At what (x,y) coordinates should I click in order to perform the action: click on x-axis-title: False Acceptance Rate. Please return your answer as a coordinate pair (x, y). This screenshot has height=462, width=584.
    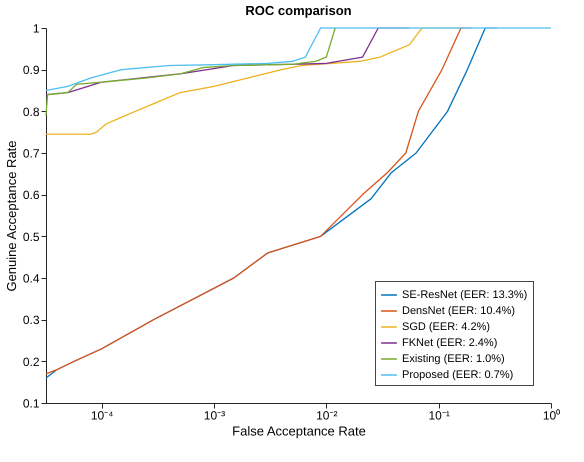
    Looking at the image, I should click on (299, 431).